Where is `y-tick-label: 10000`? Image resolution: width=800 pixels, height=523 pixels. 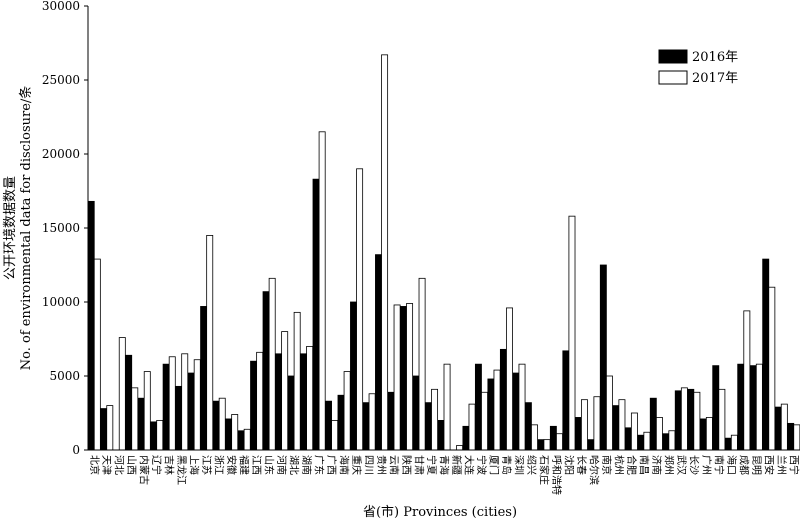 y-tick-label: 10000 is located at coordinates (61, 302).